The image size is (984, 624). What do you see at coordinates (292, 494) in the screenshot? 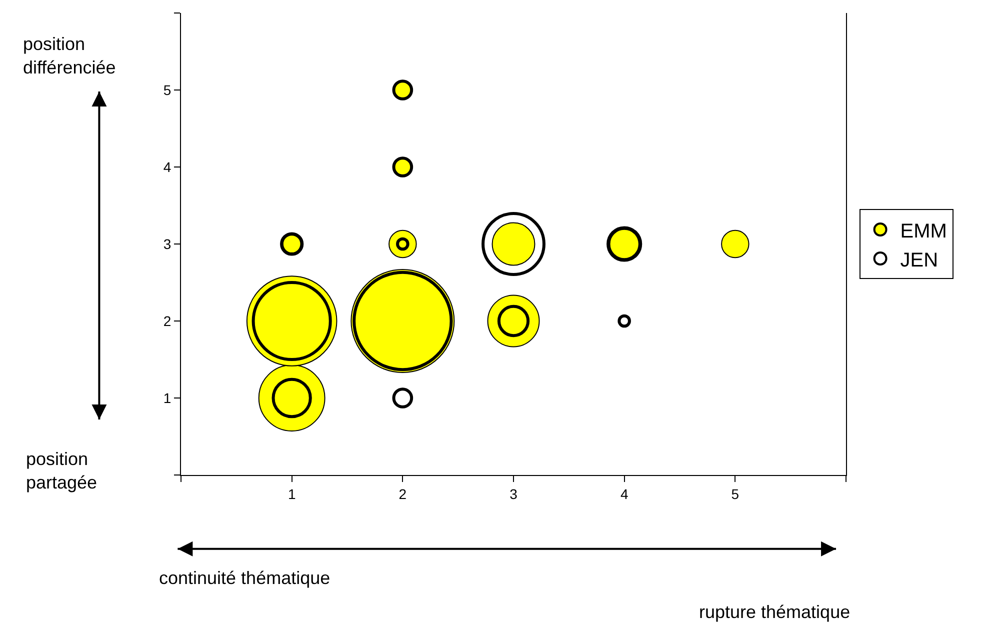
I see `x-tick-label: 1` at bounding box center [292, 494].